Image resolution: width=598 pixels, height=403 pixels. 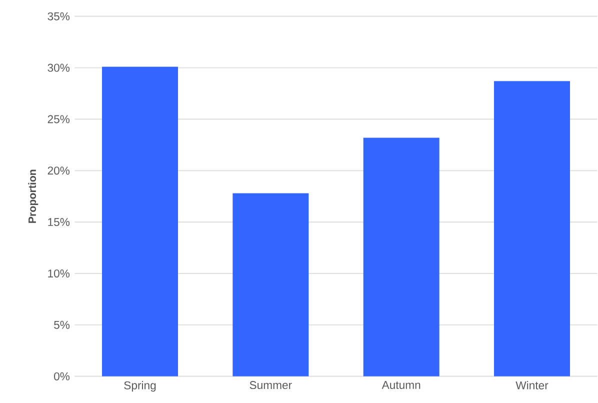 What do you see at coordinates (59, 68) in the screenshot?
I see `y-tick-label: 30%` at bounding box center [59, 68].